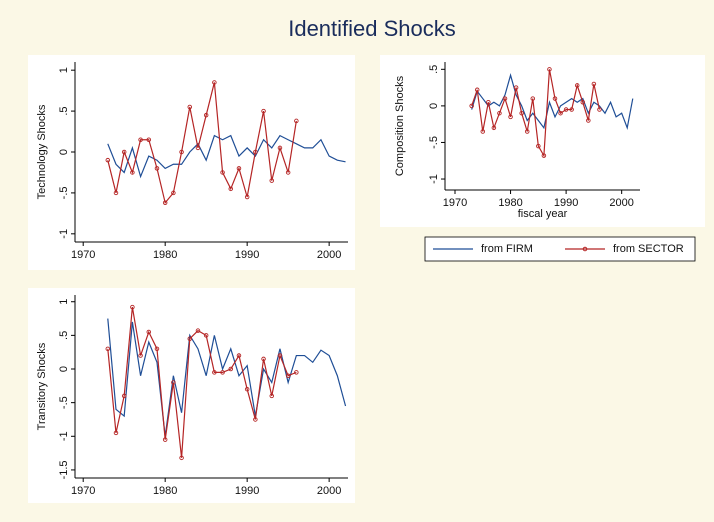 This screenshot has width=714, height=522. I want to click on legend-marker, so click(585, 249).